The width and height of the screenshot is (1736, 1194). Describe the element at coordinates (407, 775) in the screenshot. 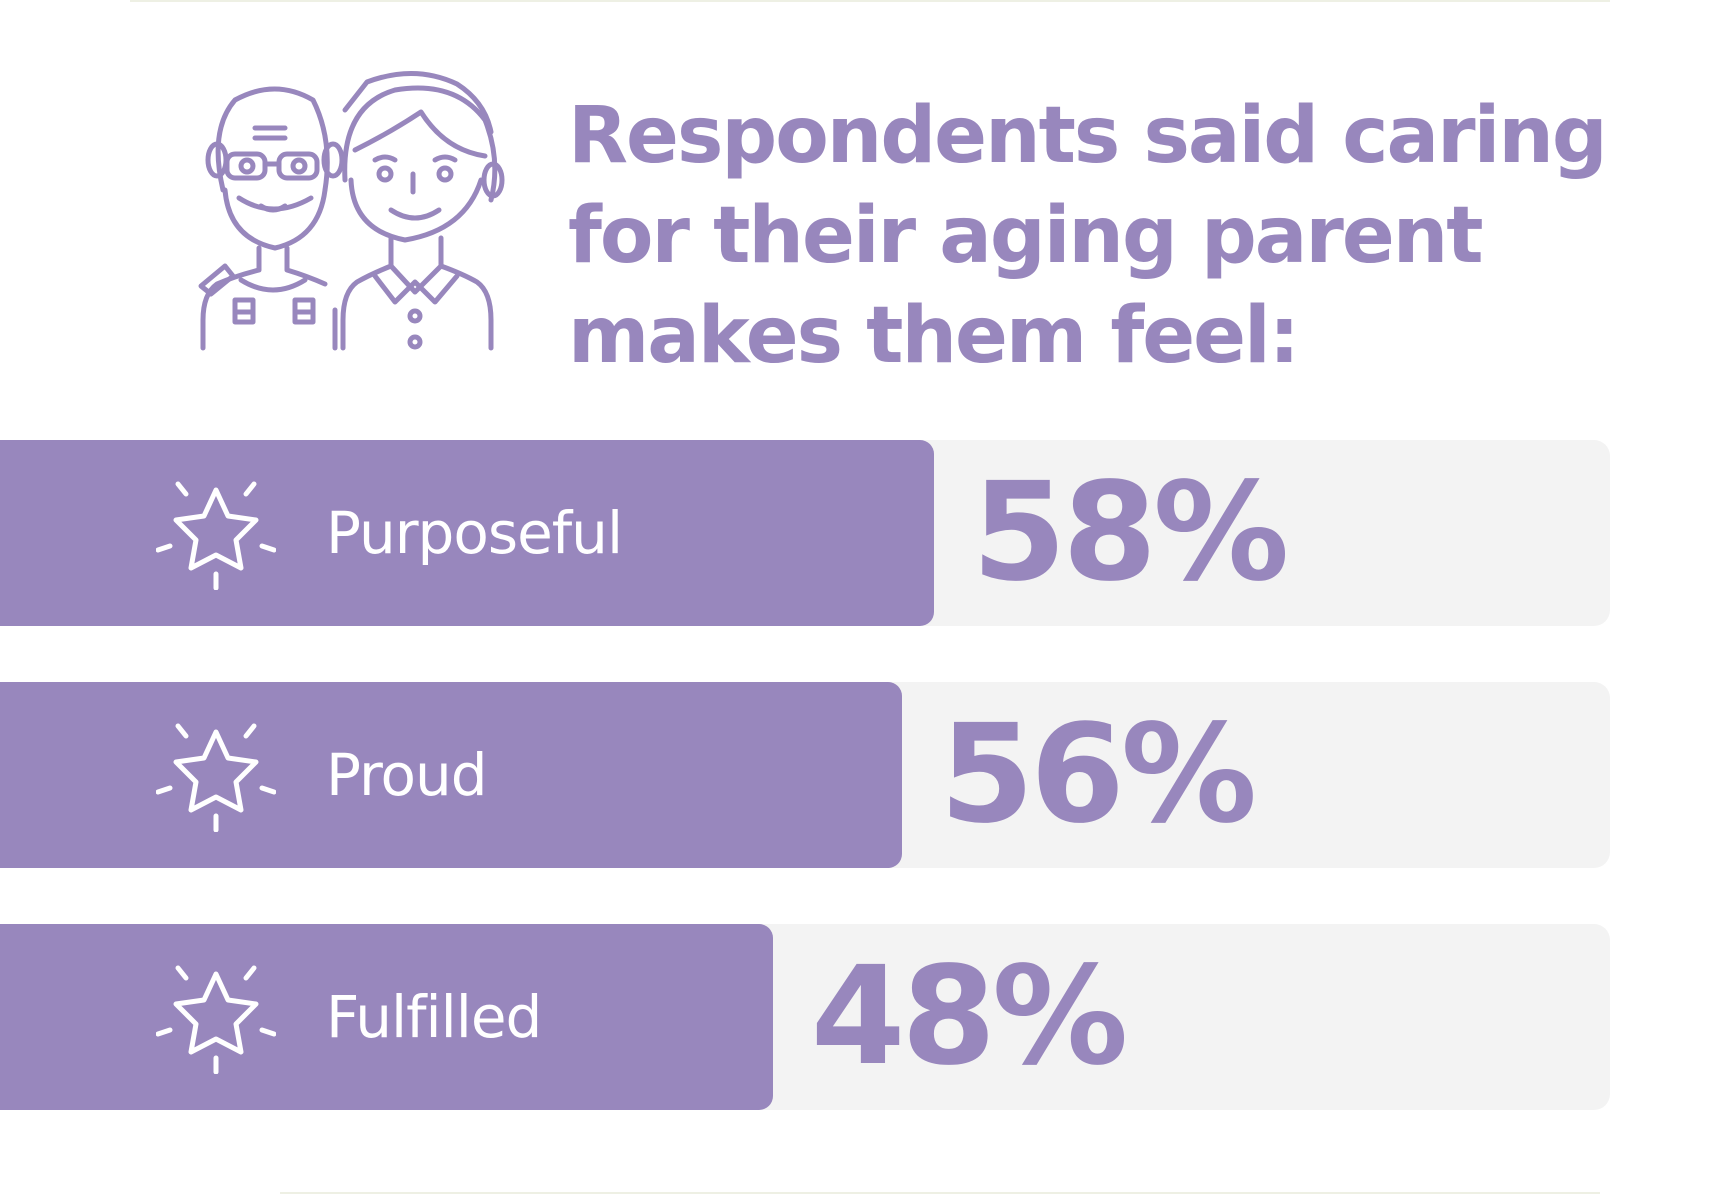

I see `bar-category-label: Proud` at that location.